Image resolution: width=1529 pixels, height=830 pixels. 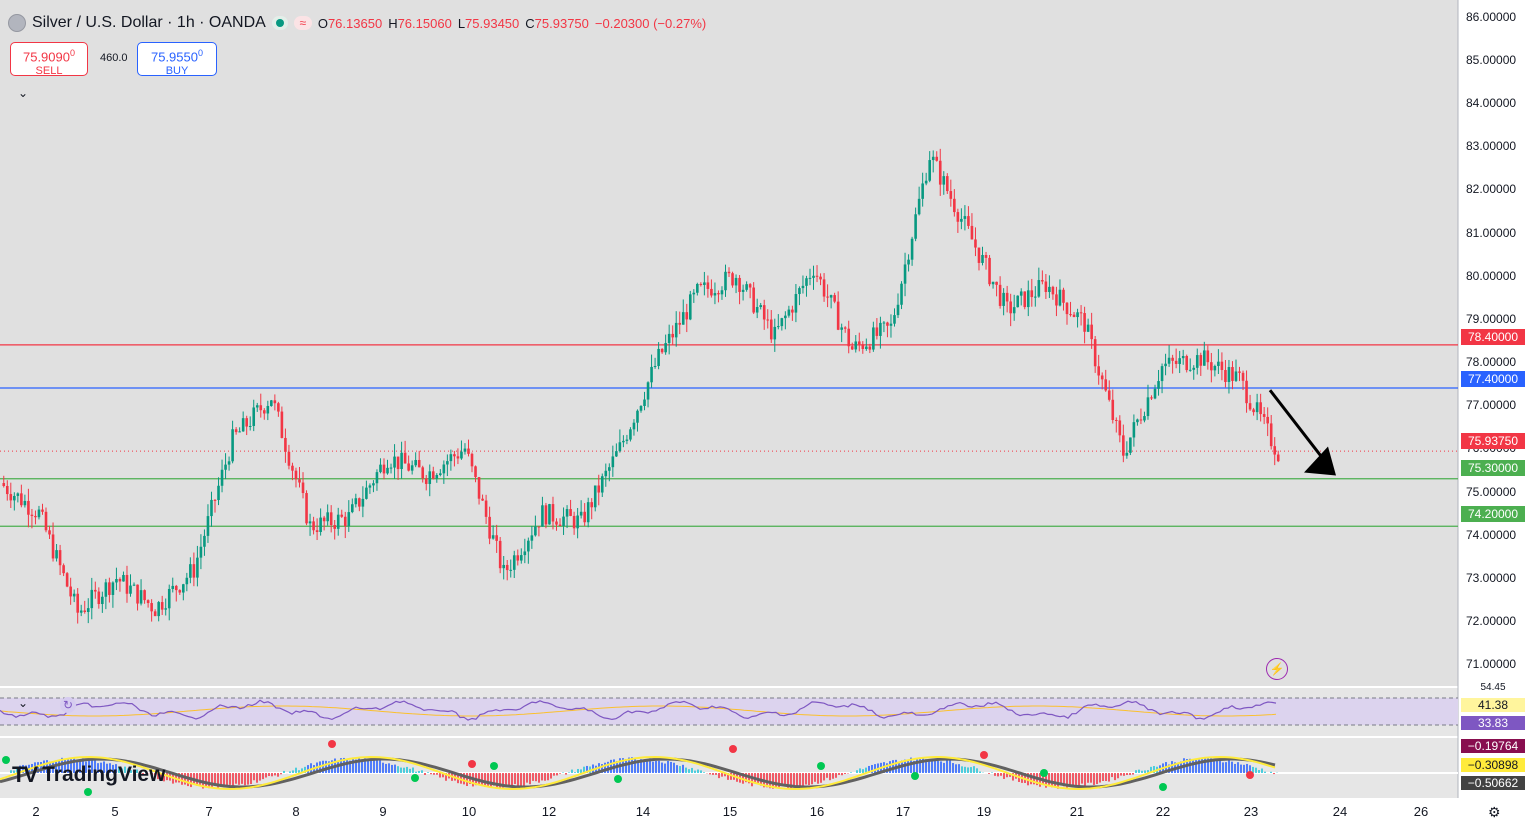 I want to click on macd-cross-dot, so click(x=332, y=744).